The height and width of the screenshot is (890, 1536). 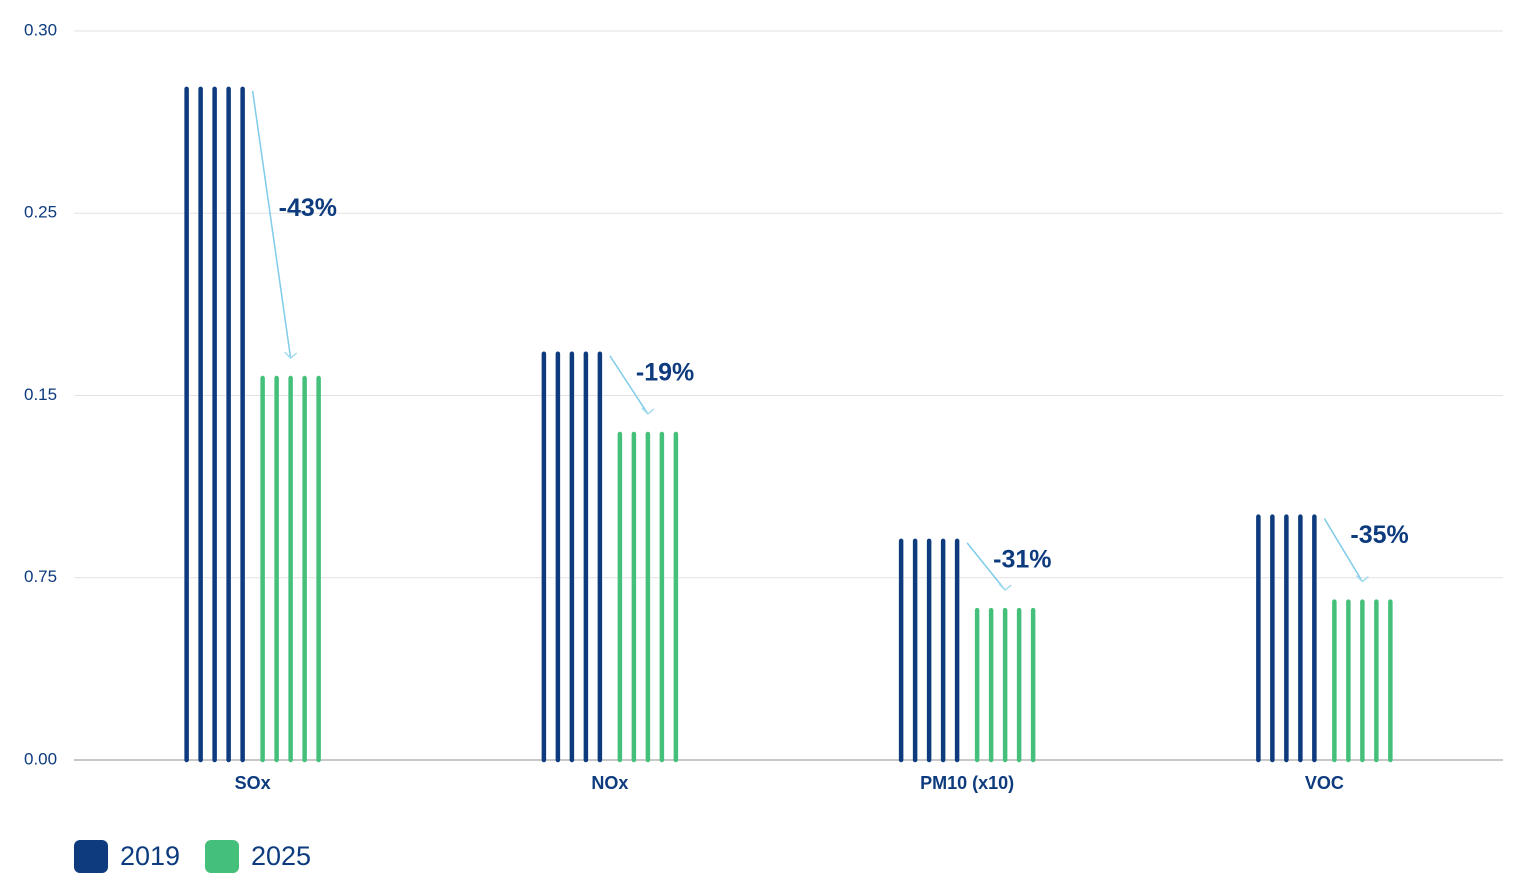 What do you see at coordinates (1022, 559) in the screenshot?
I see `annotation: -31%` at bounding box center [1022, 559].